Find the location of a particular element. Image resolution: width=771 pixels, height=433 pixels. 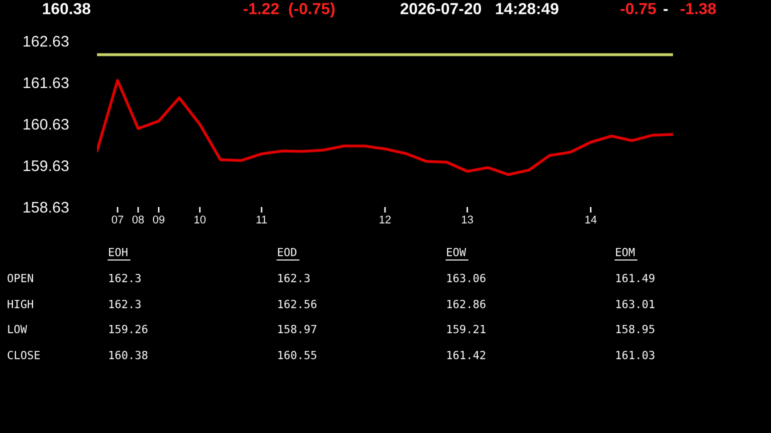

text: OPEN is located at coordinates (21, 278).